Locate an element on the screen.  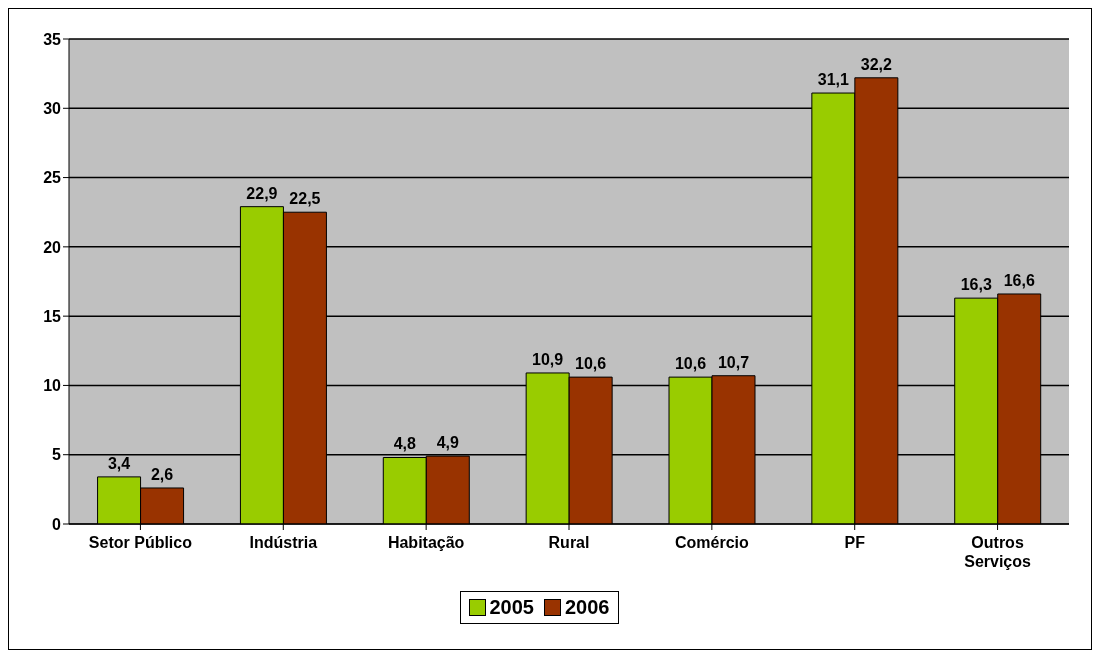
data-label: 2,6 is located at coordinates (162, 474).